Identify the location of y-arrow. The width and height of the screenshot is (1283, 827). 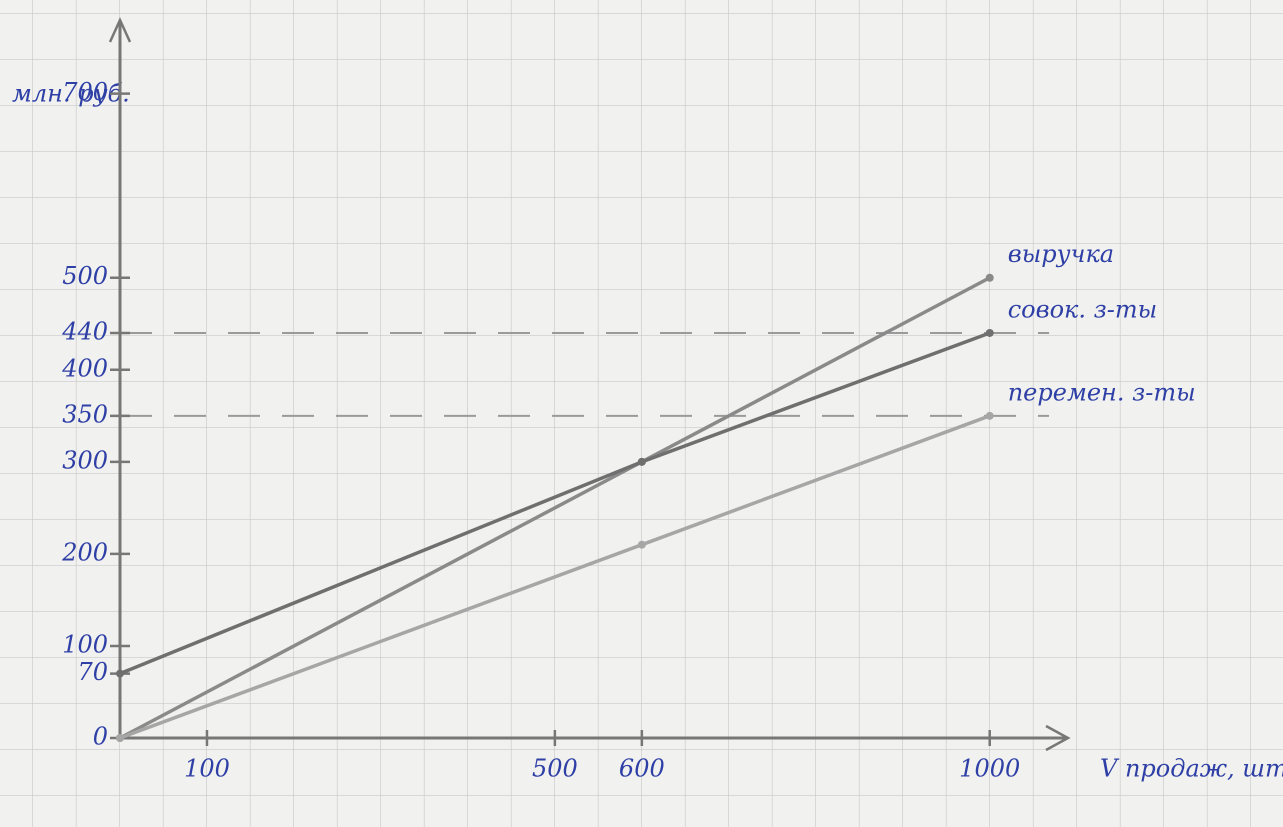
(120, 29).